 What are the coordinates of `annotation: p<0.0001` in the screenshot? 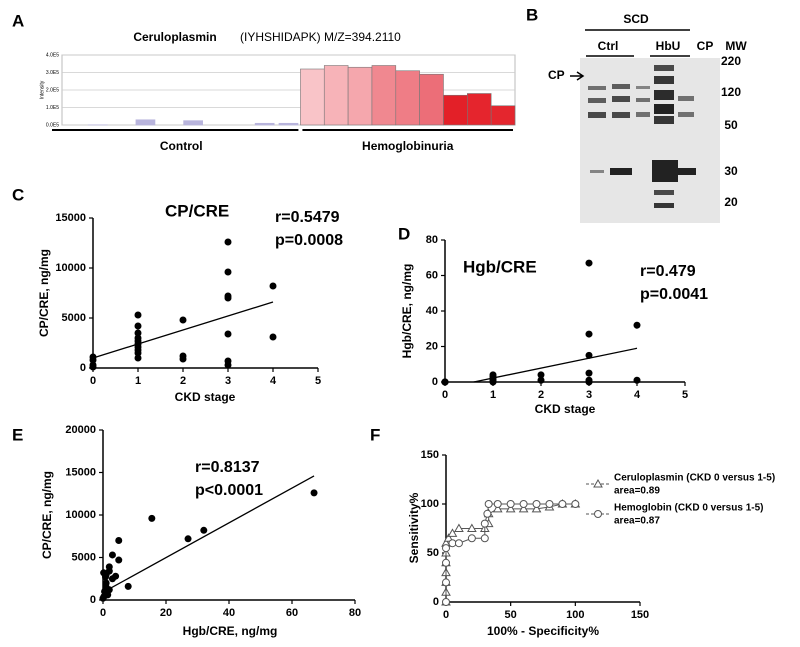 It's located at (229, 490).